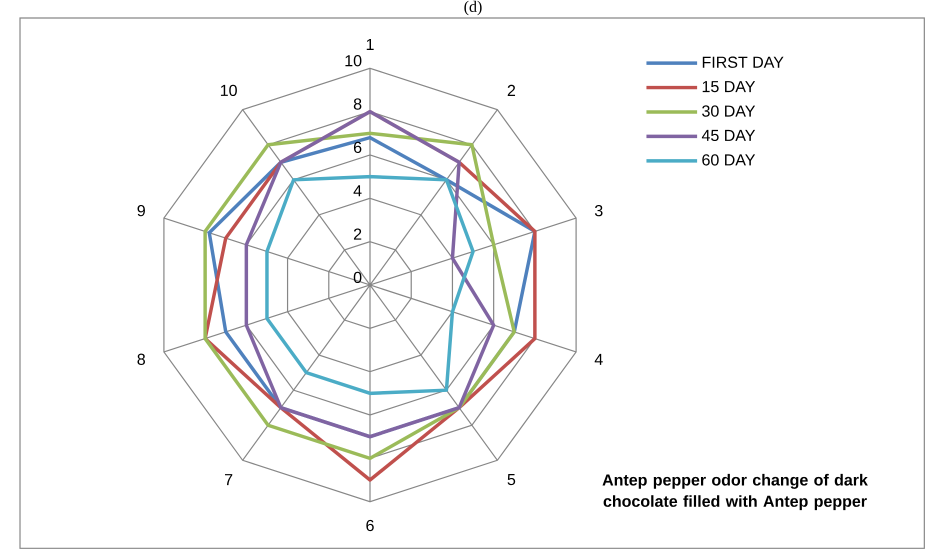  What do you see at coordinates (358, 190) in the screenshot?
I see `y-tick-label: 4` at bounding box center [358, 190].